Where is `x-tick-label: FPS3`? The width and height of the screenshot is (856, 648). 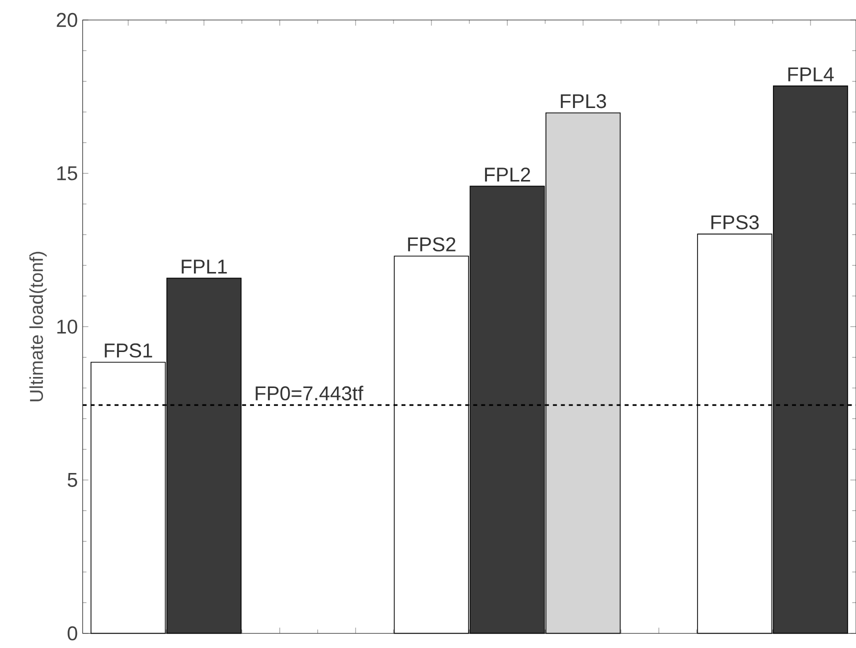 x-tick-label: FPS3 is located at coordinates (735, 222).